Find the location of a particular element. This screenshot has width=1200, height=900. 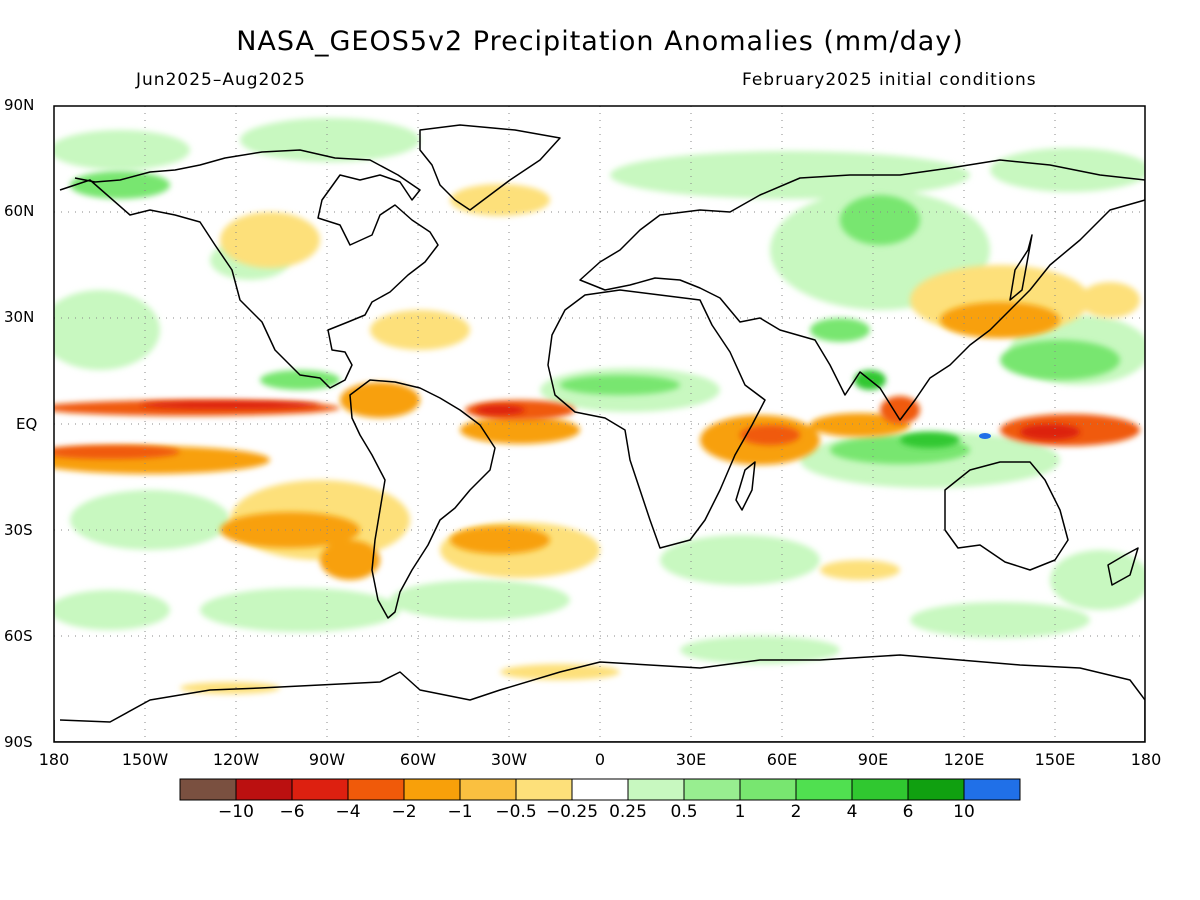

colorbar is located at coordinates (600, 789).